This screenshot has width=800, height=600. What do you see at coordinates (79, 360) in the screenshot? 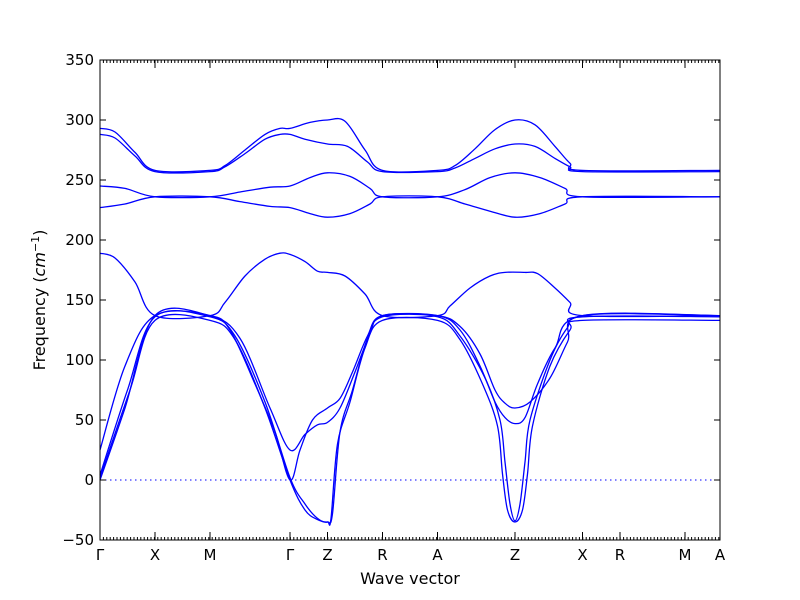
I see `y-tick-label: 100` at bounding box center [79, 360].